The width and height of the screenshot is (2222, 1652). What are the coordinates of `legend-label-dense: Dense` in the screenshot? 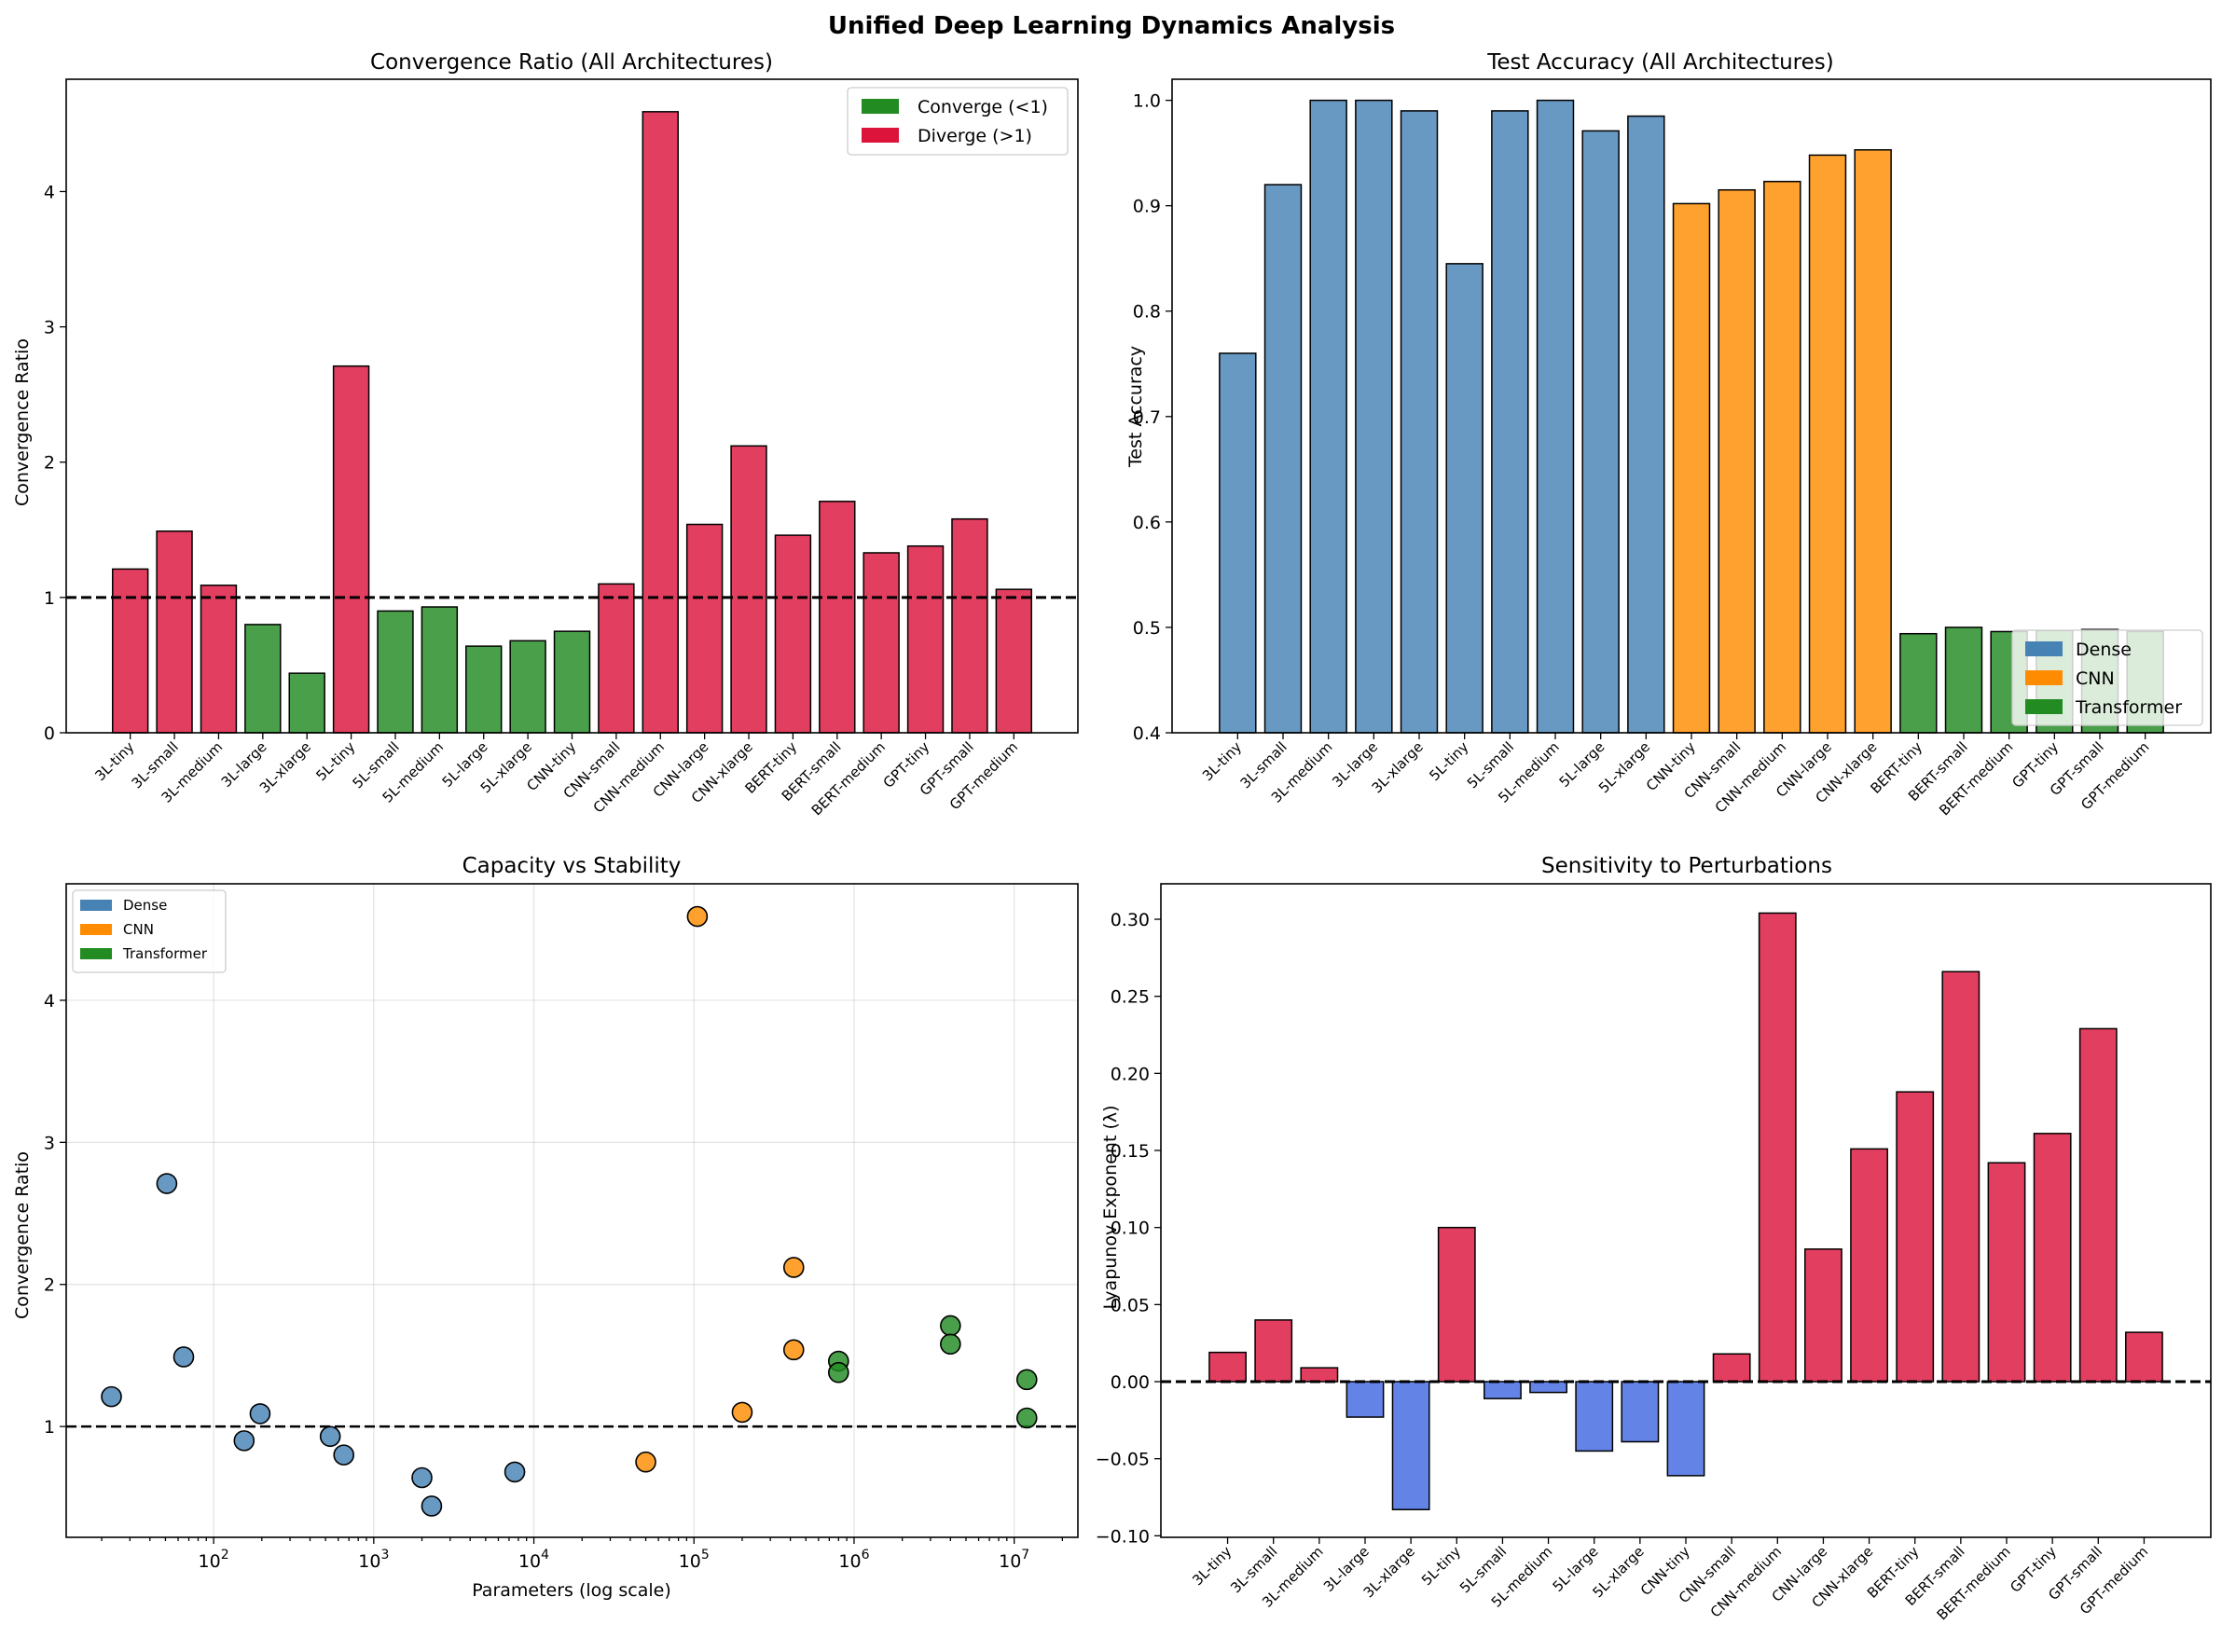 It's located at (145, 906).